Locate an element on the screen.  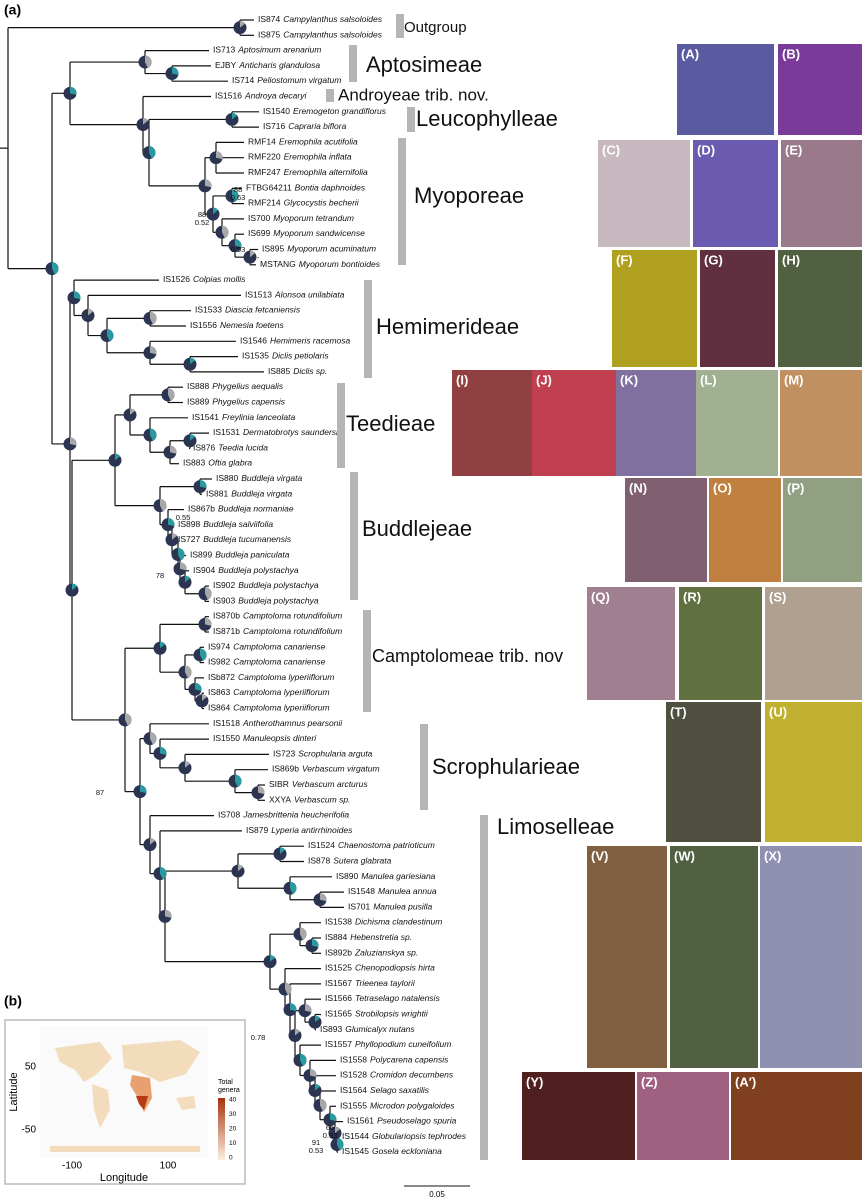
tip-species: Campylanthus salsoloides is located at coordinates (332, 35).